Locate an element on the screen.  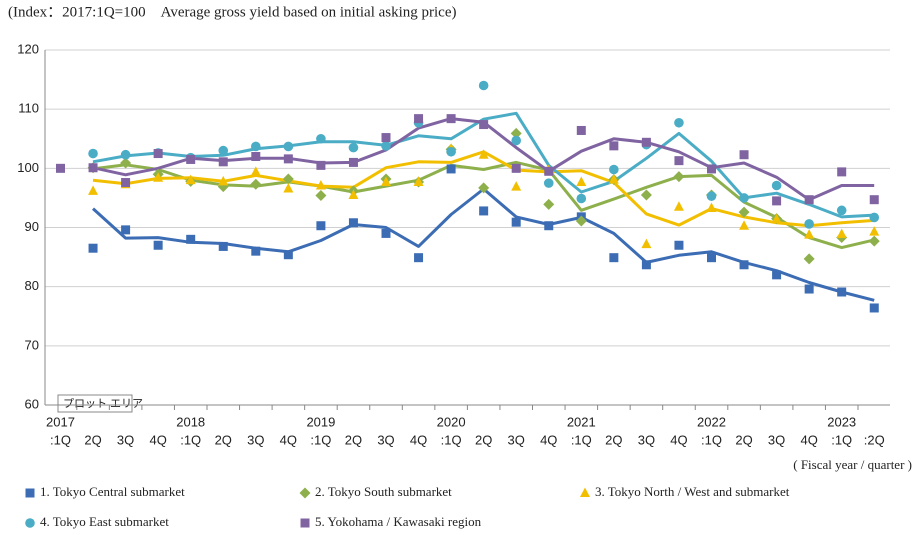
year-label: 2021 is located at coordinates (581, 421).